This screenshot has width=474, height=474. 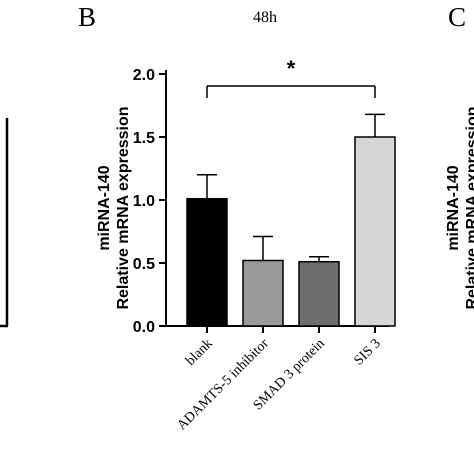 I want to click on x-tick-label: blank, so click(x=199, y=352).